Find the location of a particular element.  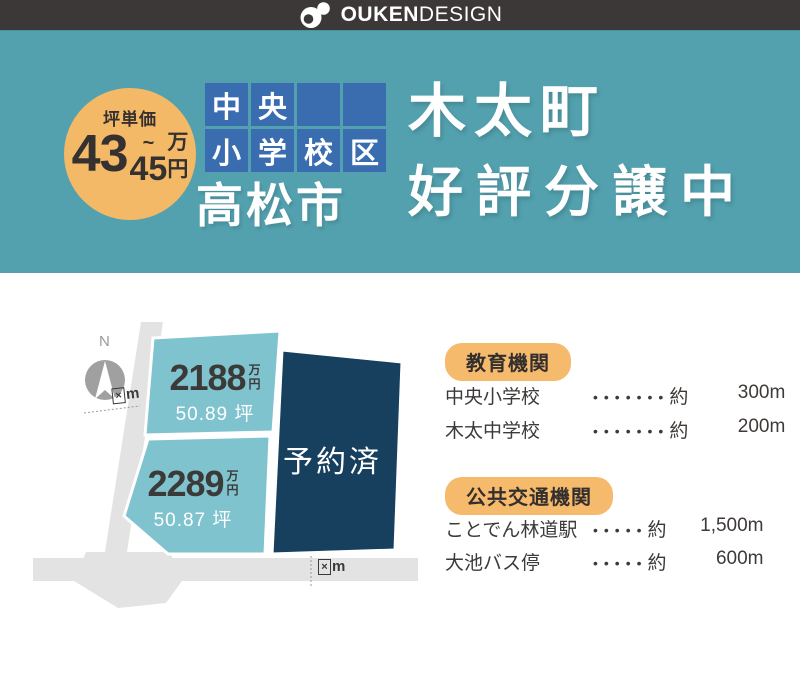

lot2-label: 2289 万 円 50.87 坪 is located at coordinates (193, 499).